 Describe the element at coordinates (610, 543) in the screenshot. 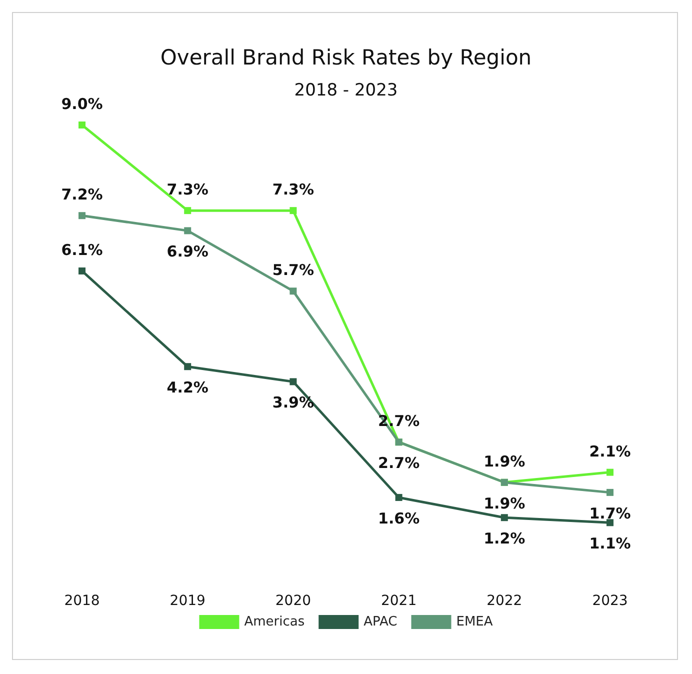

I see `data-label: 1.1%` at that location.